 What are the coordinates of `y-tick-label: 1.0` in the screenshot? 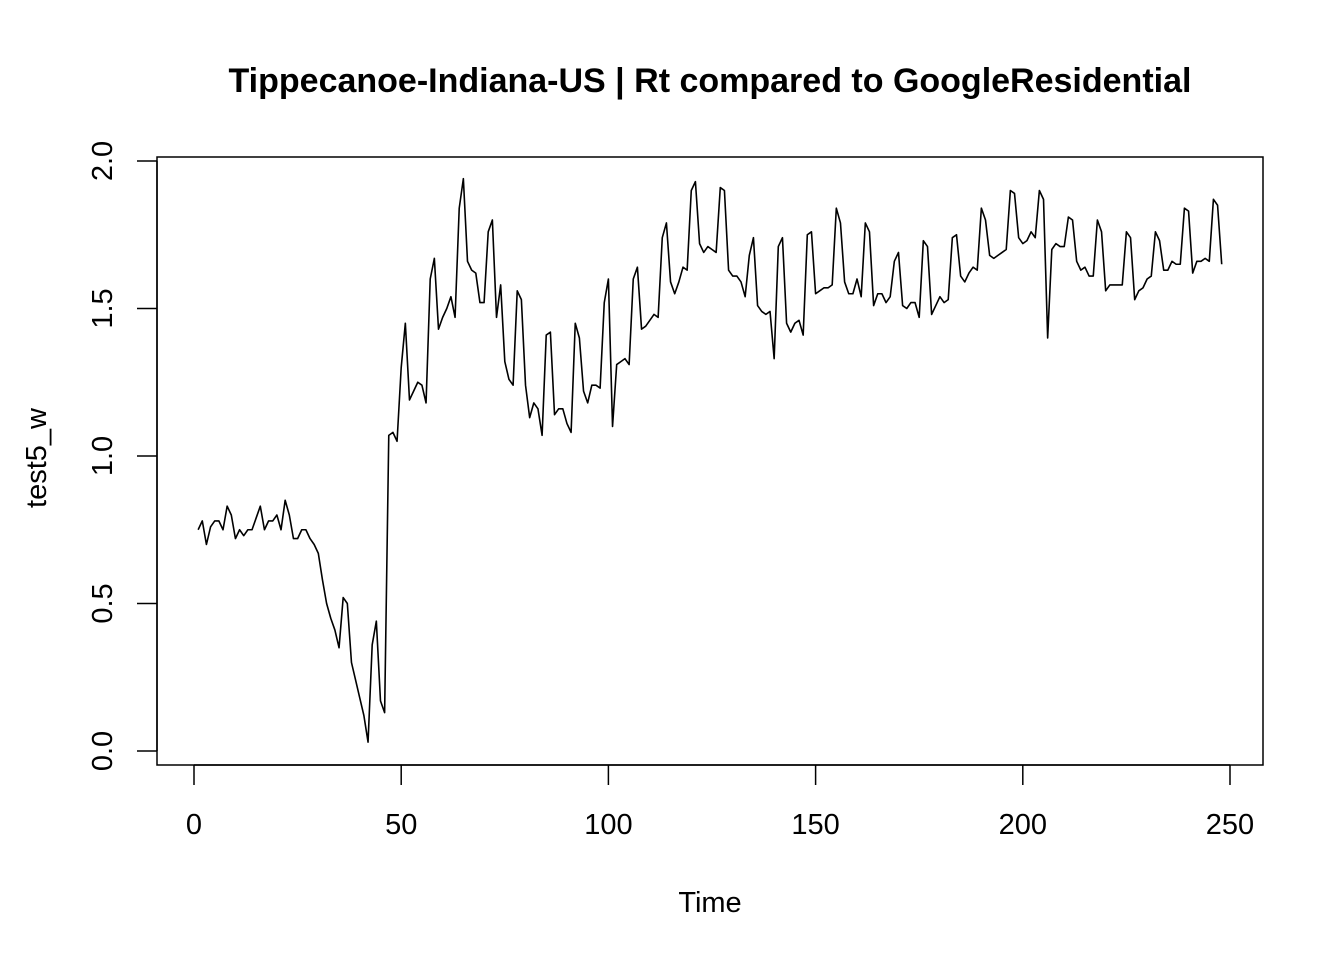 It's located at (103, 456).